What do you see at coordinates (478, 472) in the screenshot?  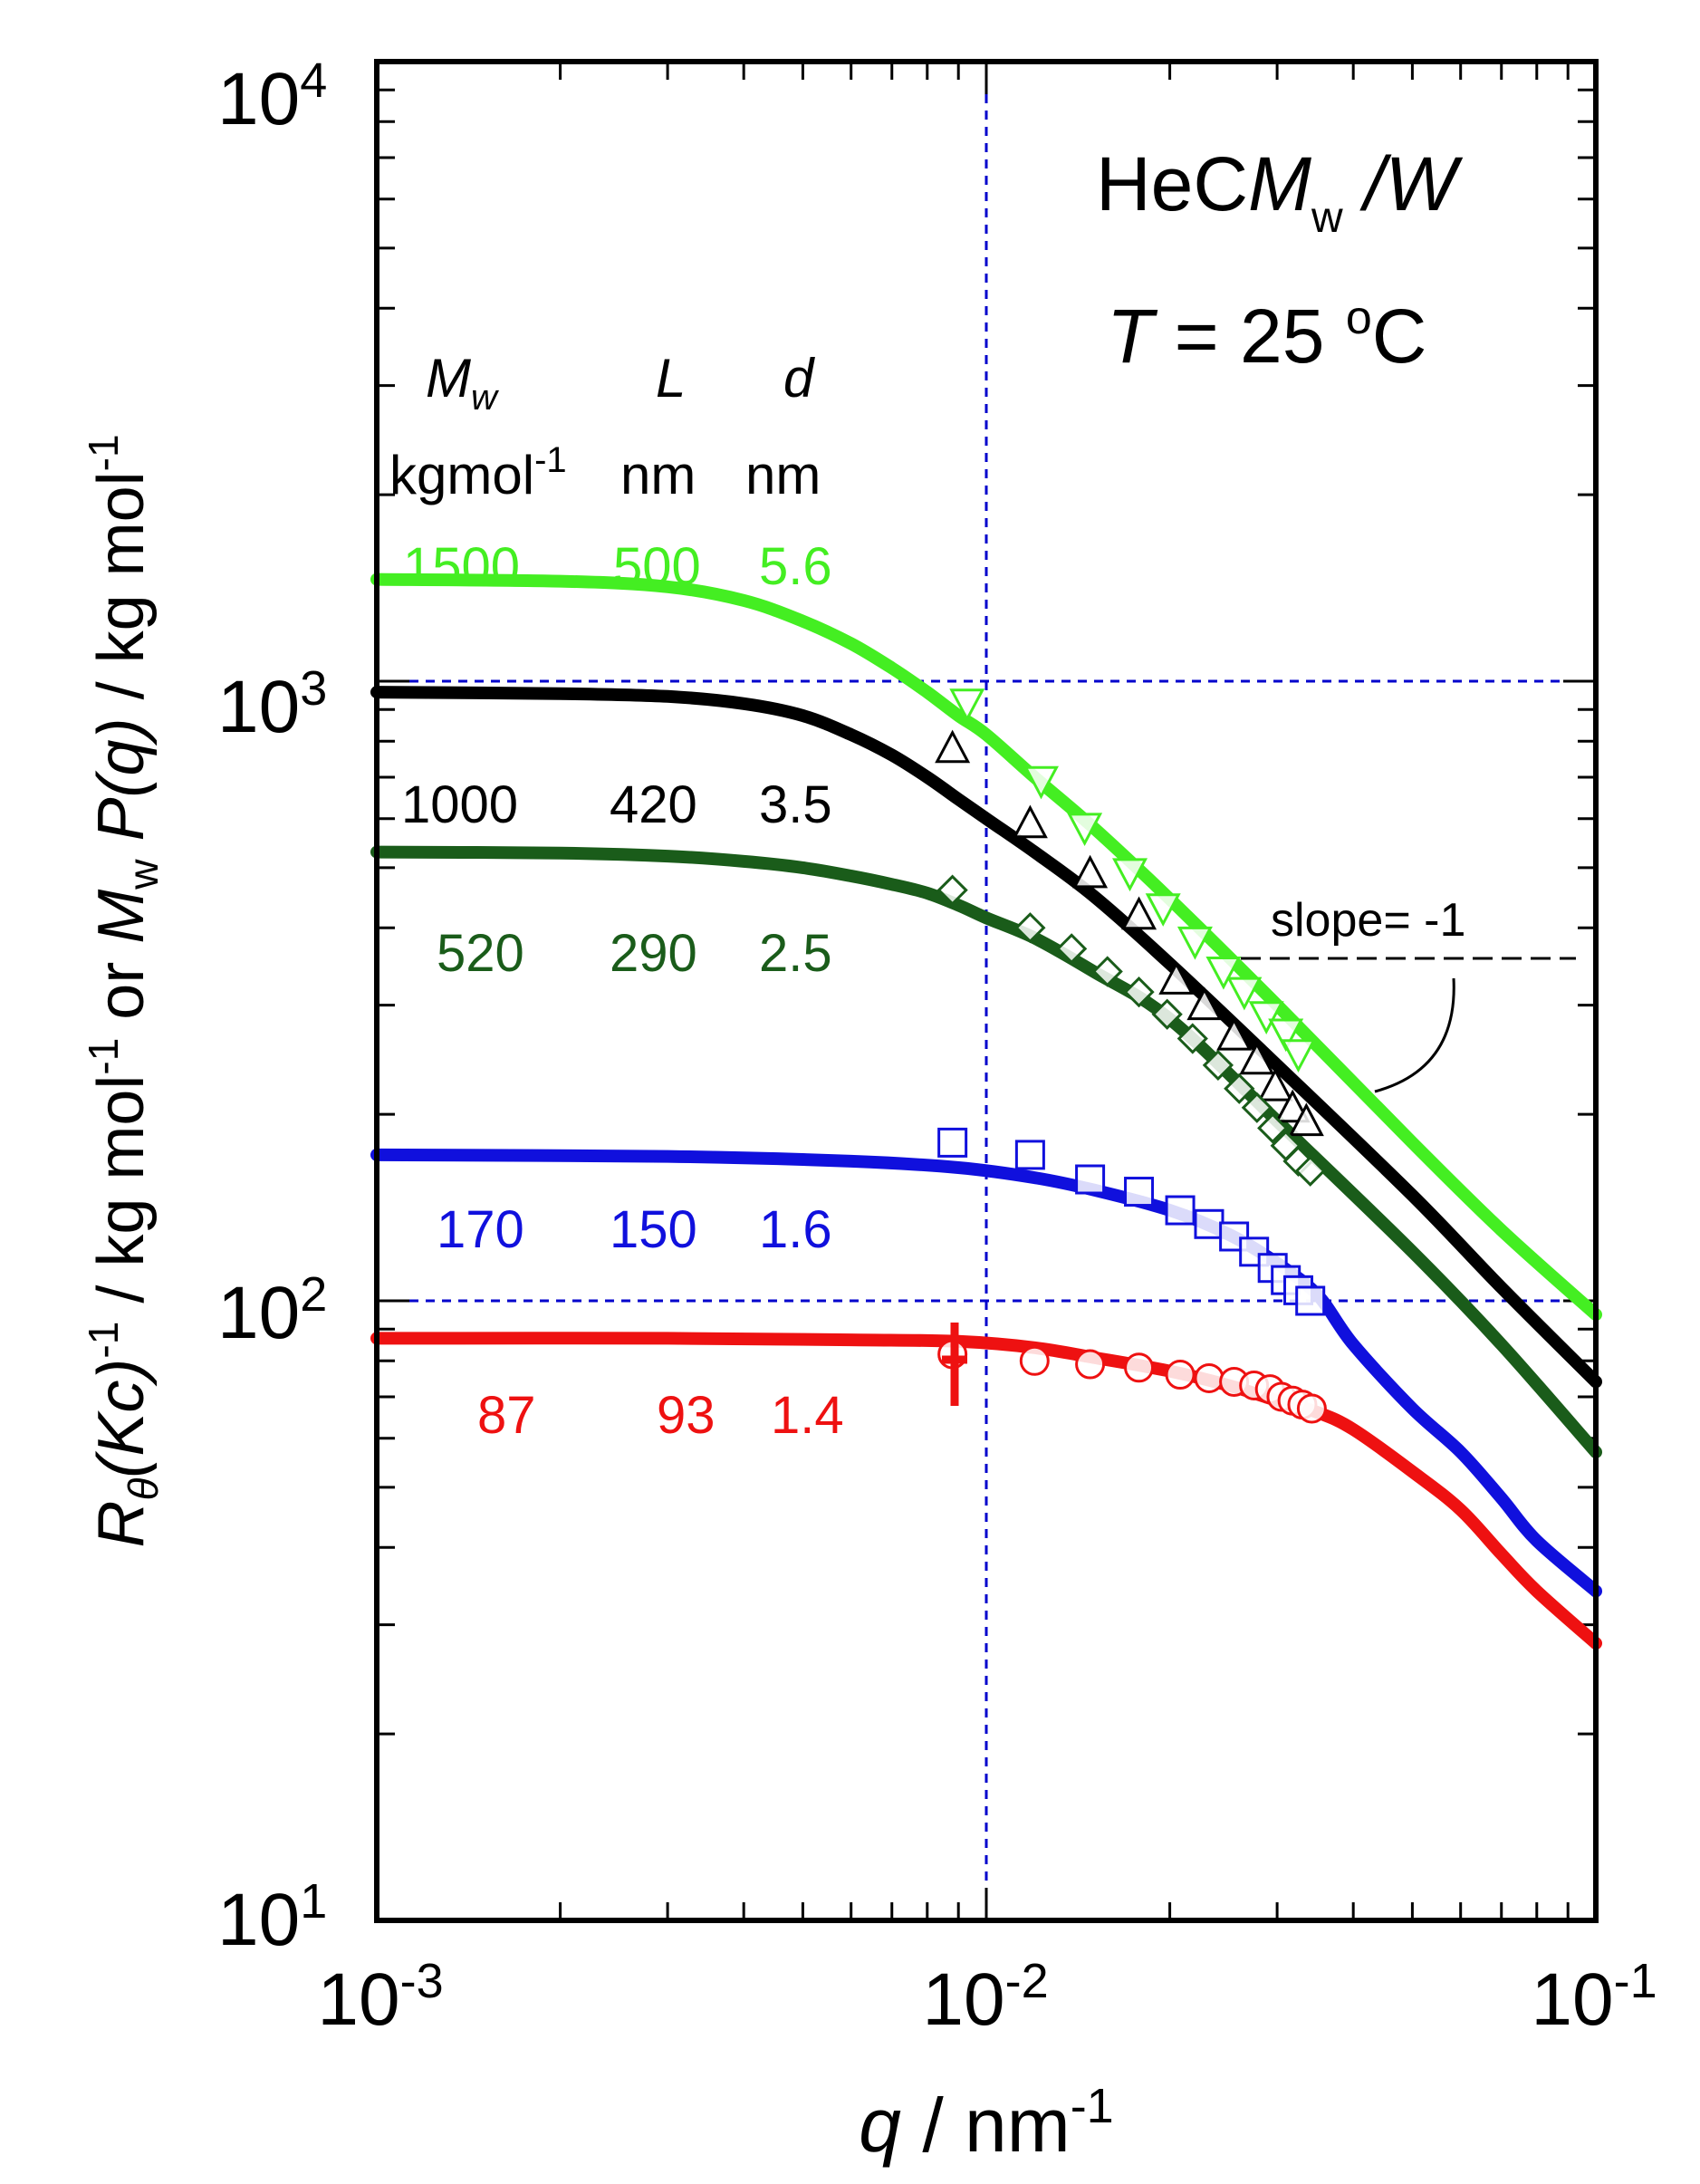 I see `header-mw-unit: kgmol-1` at bounding box center [478, 472].